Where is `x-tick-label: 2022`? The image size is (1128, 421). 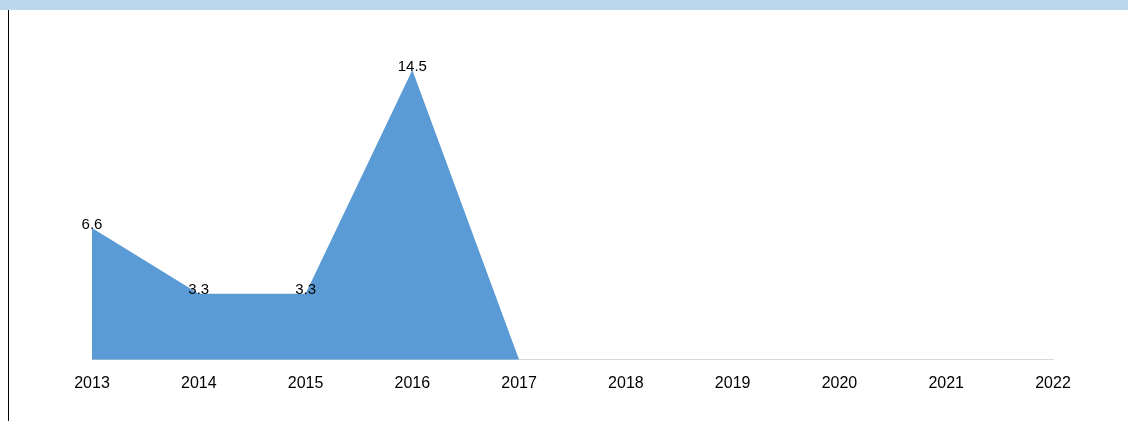 x-tick-label: 2022 is located at coordinates (1053, 382).